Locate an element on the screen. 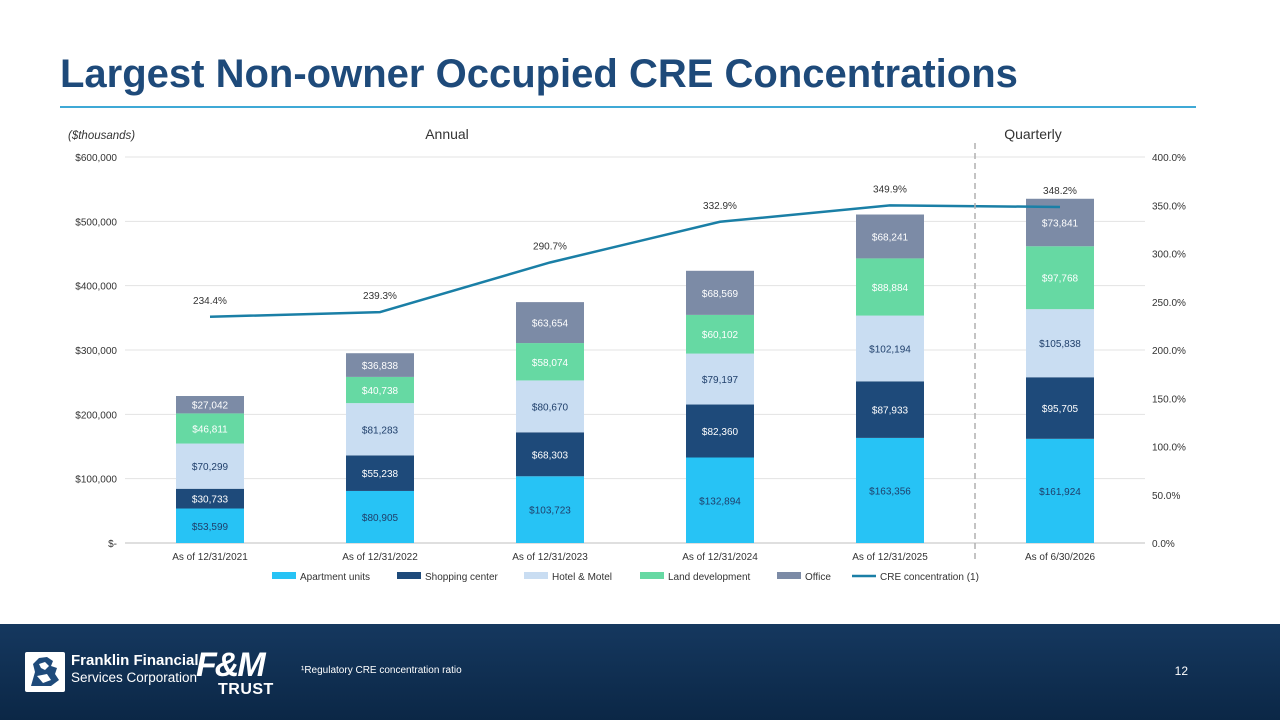 The height and width of the screenshot is (720, 1280). fm-trust-logo: F&M TRUST is located at coordinates (235, 673).